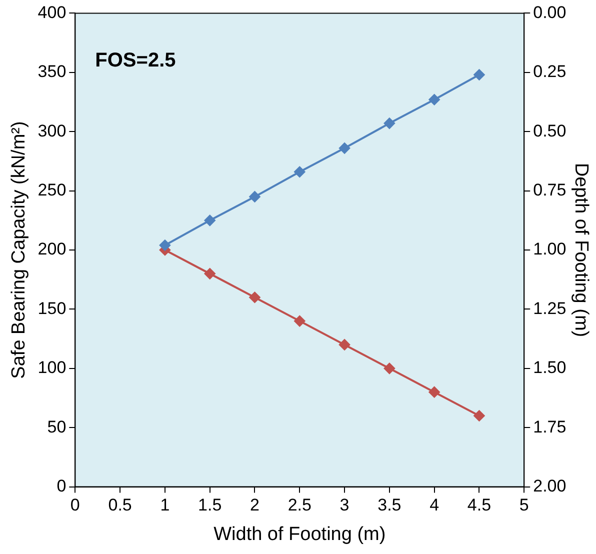 This screenshot has width=596, height=554. What do you see at coordinates (61, 486) in the screenshot?
I see `y-tick-label: 0` at bounding box center [61, 486].